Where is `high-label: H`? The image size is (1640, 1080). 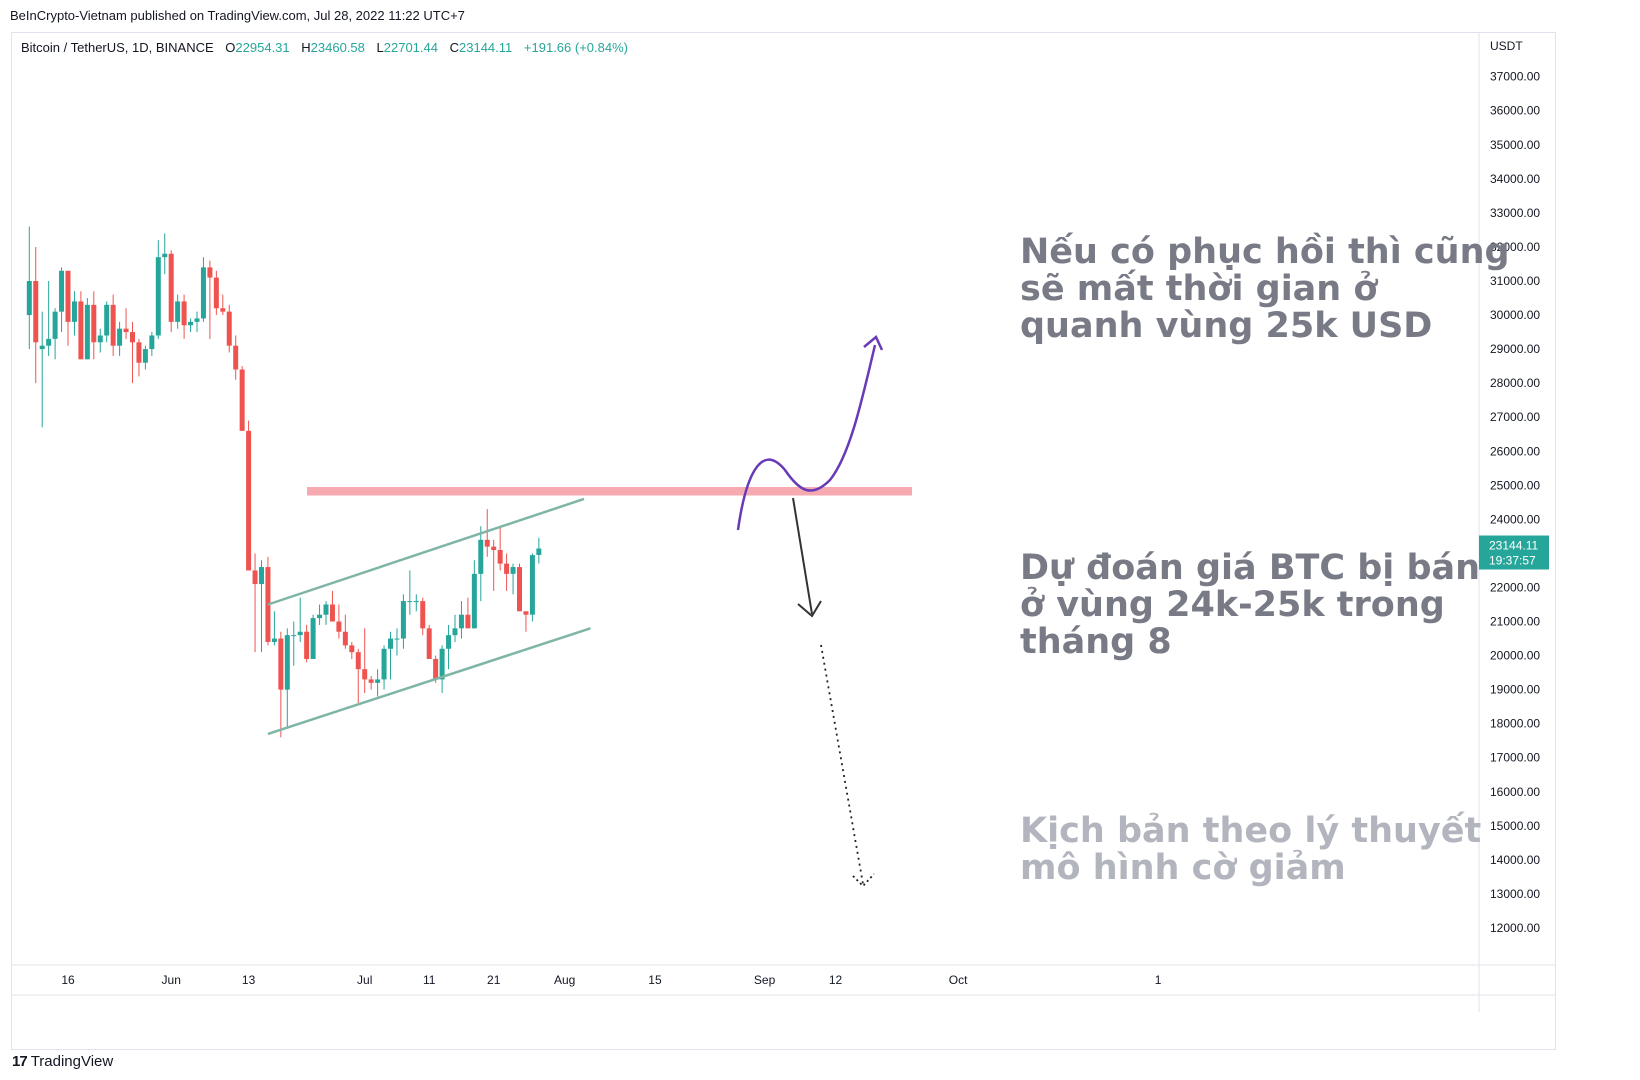
high-label: H is located at coordinates (306, 47).